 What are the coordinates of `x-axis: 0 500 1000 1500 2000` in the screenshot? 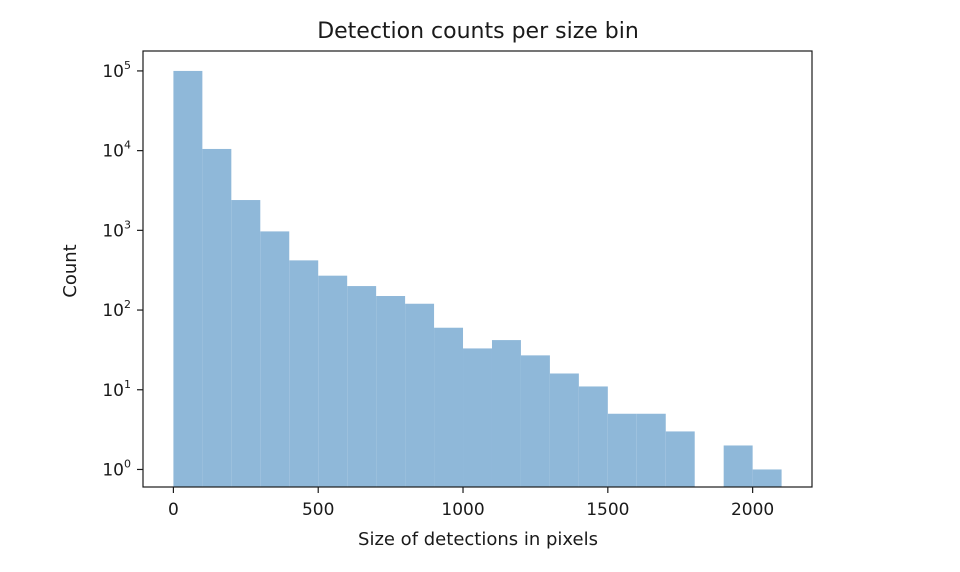 It's located at (471, 503).